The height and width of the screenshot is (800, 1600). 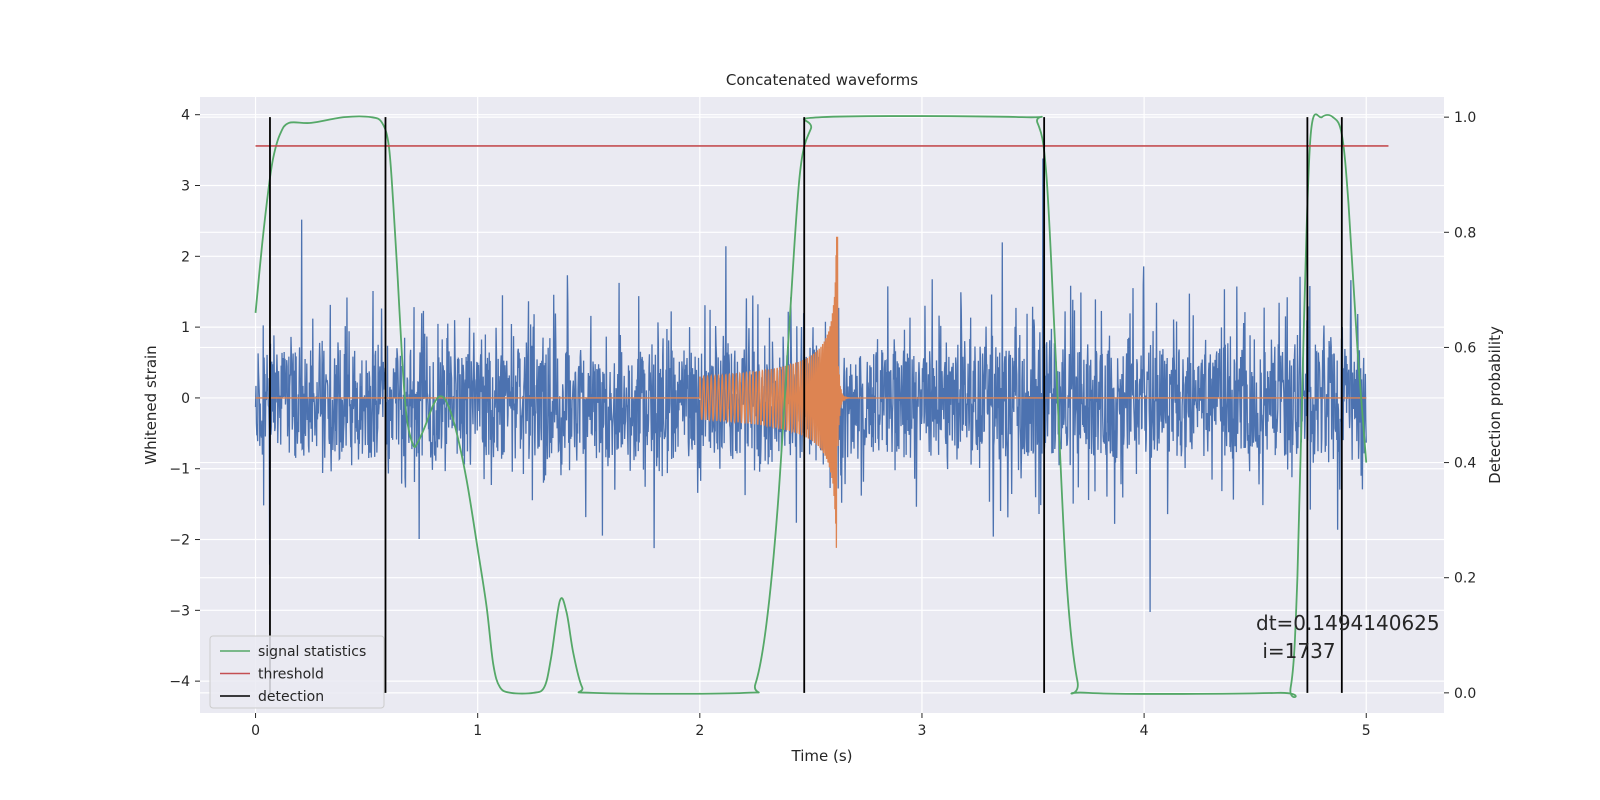 What do you see at coordinates (1366, 731) in the screenshot?
I see `x-tick-label: 5` at bounding box center [1366, 731].